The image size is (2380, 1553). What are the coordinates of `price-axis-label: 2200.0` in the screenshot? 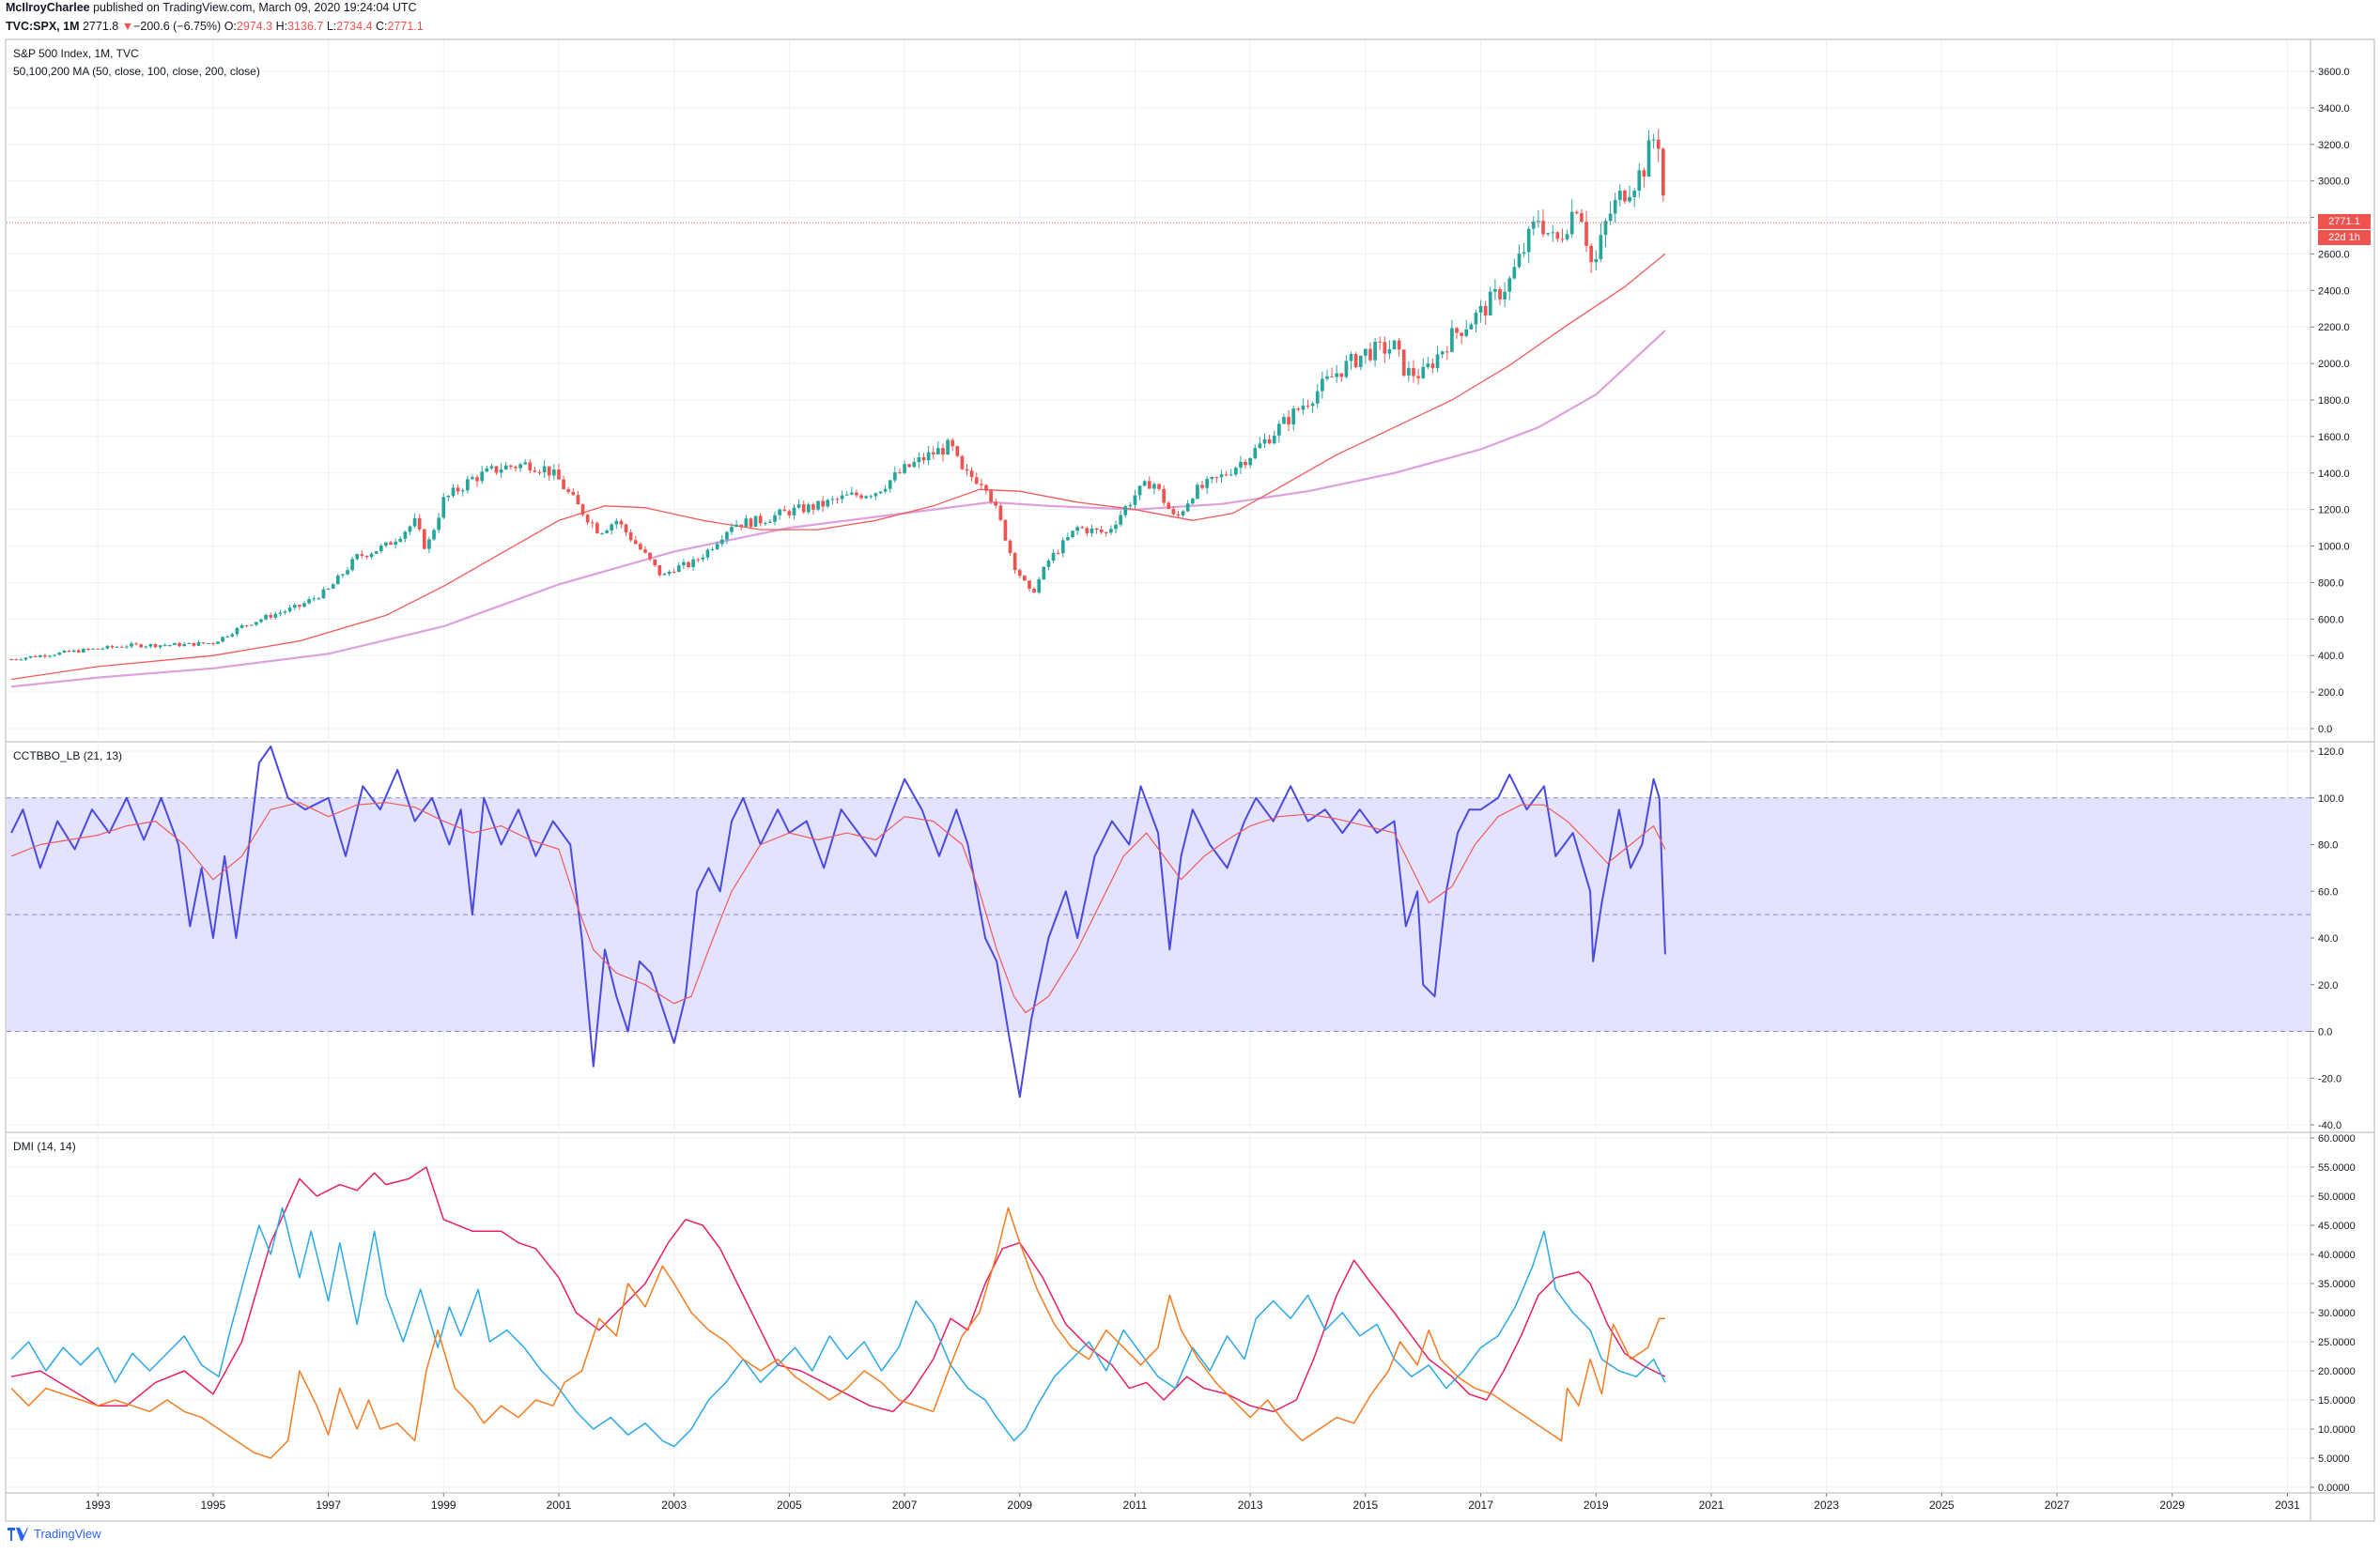 It's located at (2334, 327).